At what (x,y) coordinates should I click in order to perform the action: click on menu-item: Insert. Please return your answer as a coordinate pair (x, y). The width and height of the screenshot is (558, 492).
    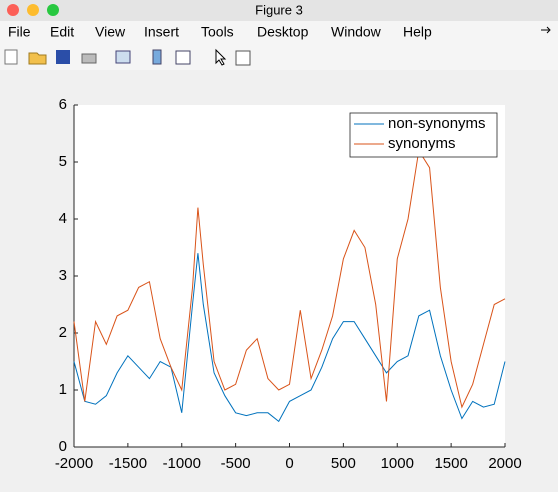
    Looking at the image, I should click on (161, 32).